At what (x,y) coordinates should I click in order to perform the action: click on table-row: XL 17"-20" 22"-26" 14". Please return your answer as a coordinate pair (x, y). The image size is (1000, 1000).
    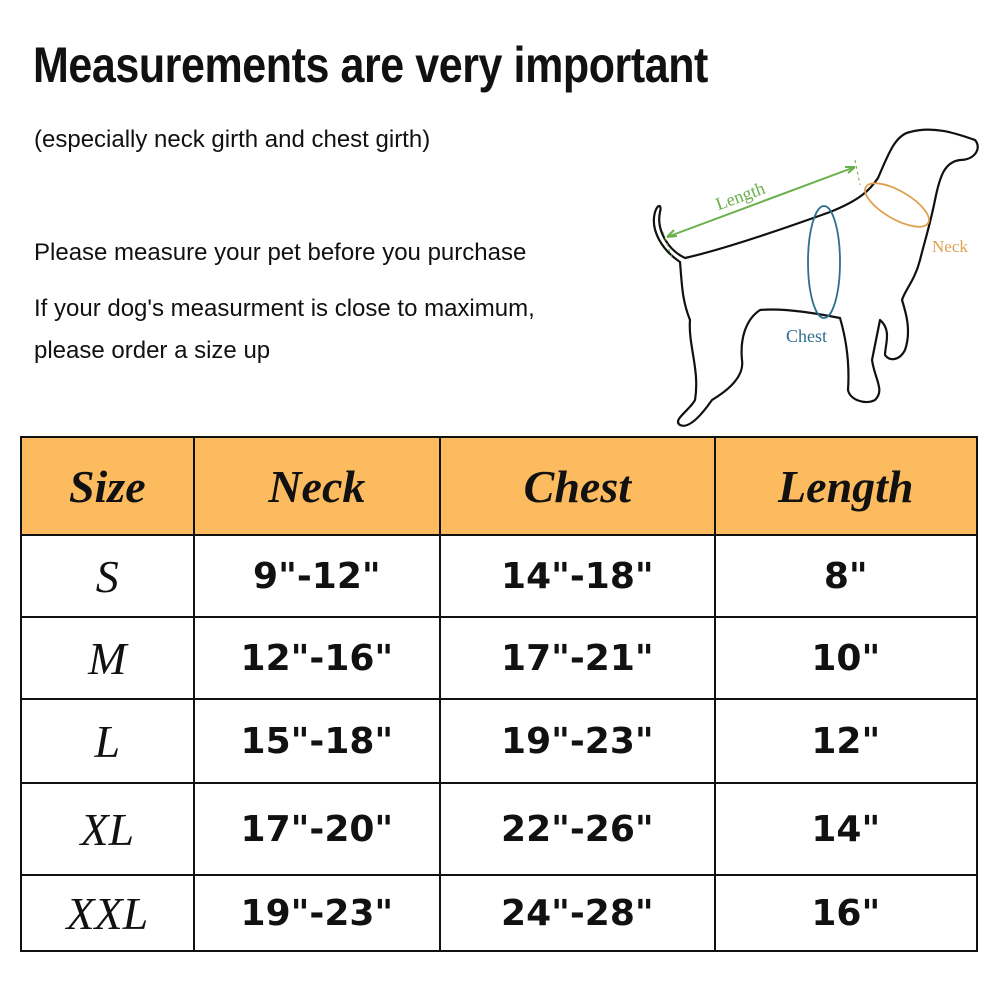
    Looking at the image, I should click on (499, 829).